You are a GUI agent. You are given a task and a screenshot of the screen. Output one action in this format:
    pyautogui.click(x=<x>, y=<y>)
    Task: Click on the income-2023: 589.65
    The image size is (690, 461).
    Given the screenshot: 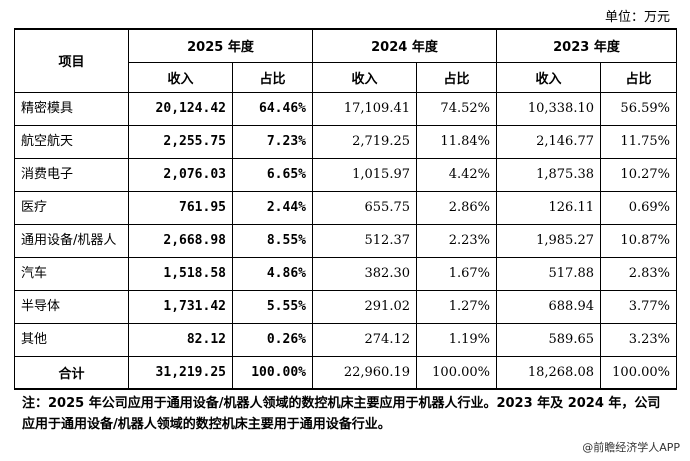 What is the action you would take?
    pyautogui.click(x=548, y=339)
    